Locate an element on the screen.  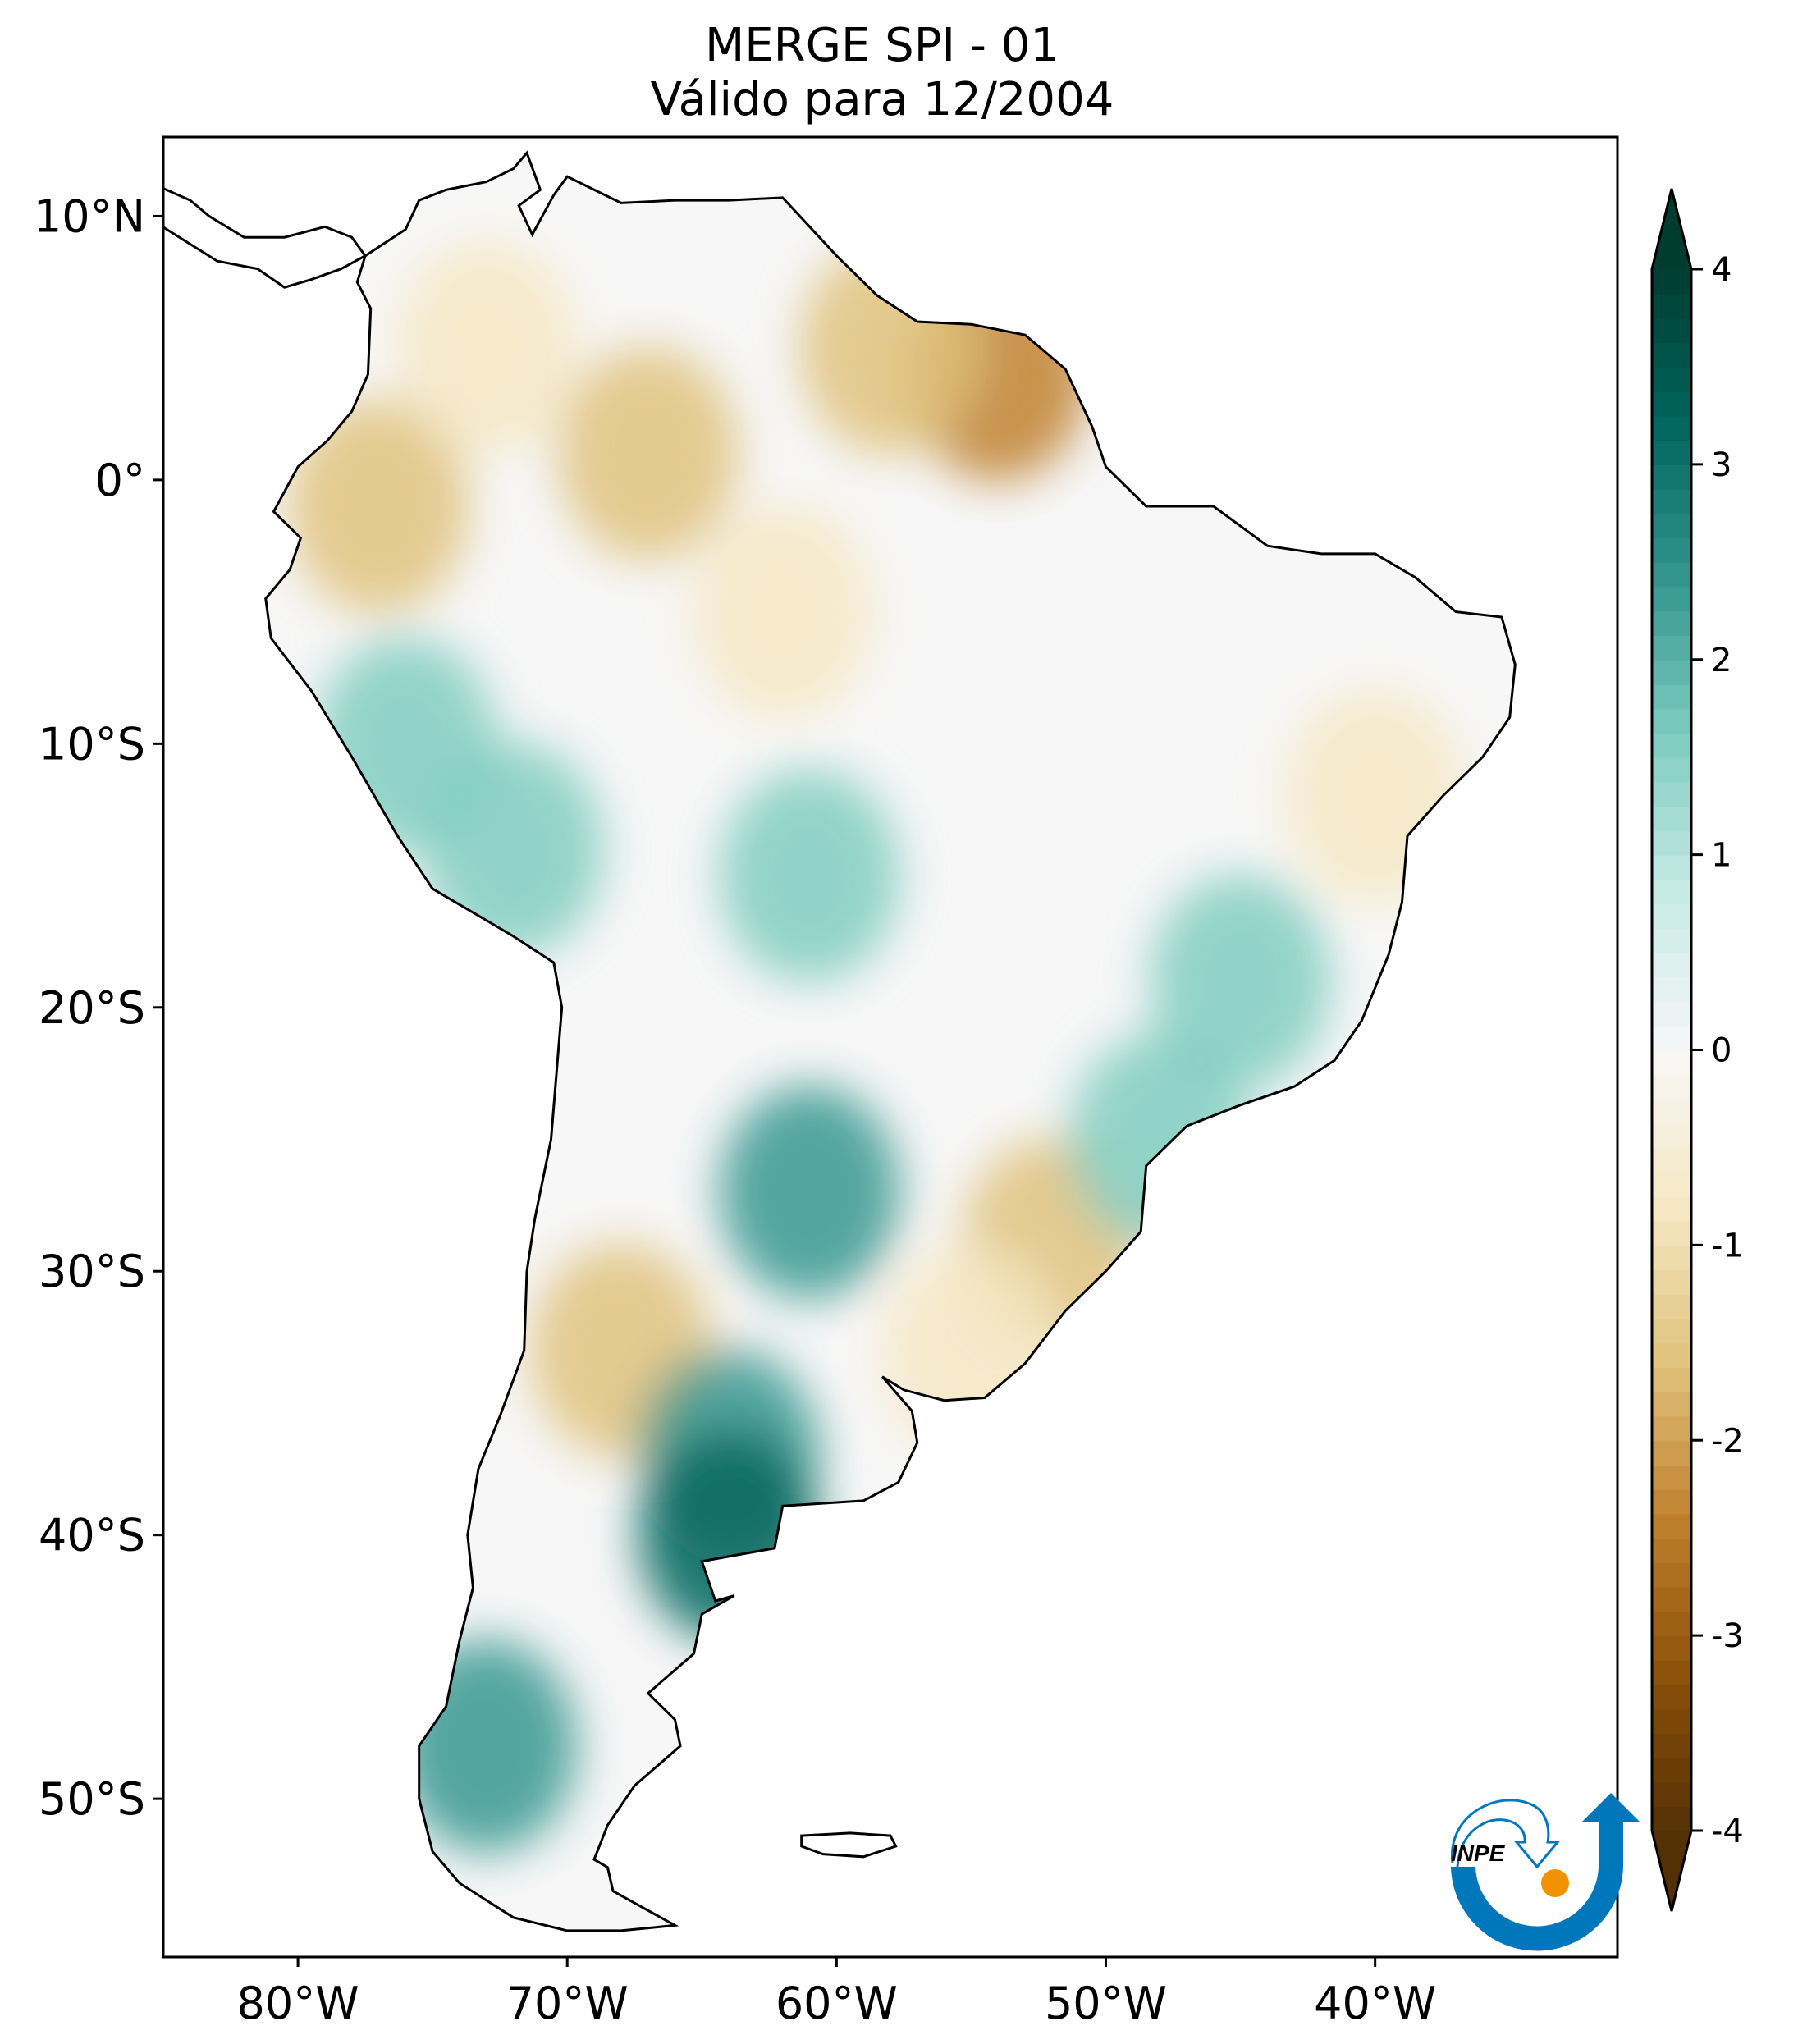
y-tick-label: 0° is located at coordinates (120, 480).